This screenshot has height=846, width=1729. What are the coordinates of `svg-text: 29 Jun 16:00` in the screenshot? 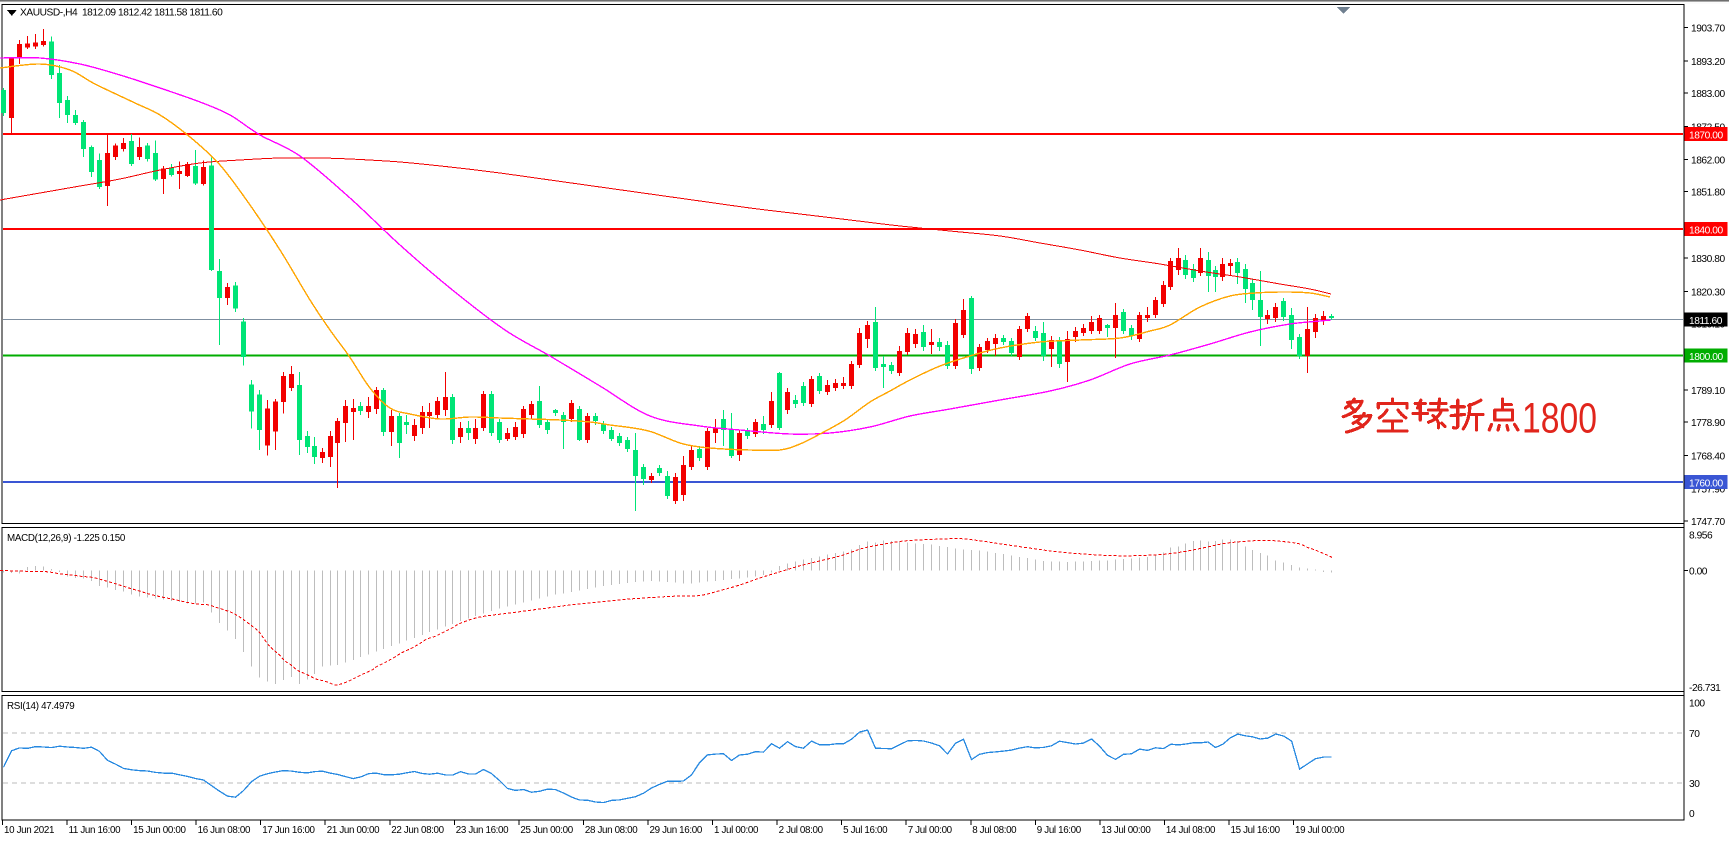 It's located at (676, 830).